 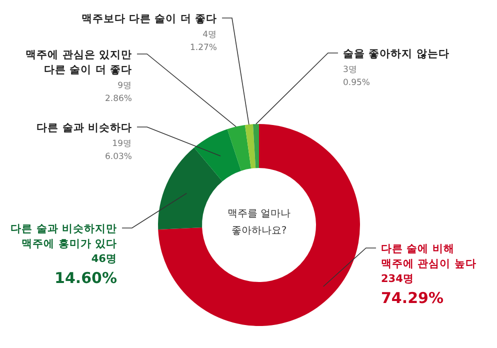 I want to click on slice-label: 다른 술에 비해 맥주에 관심이 높다, so click(x=428, y=256).